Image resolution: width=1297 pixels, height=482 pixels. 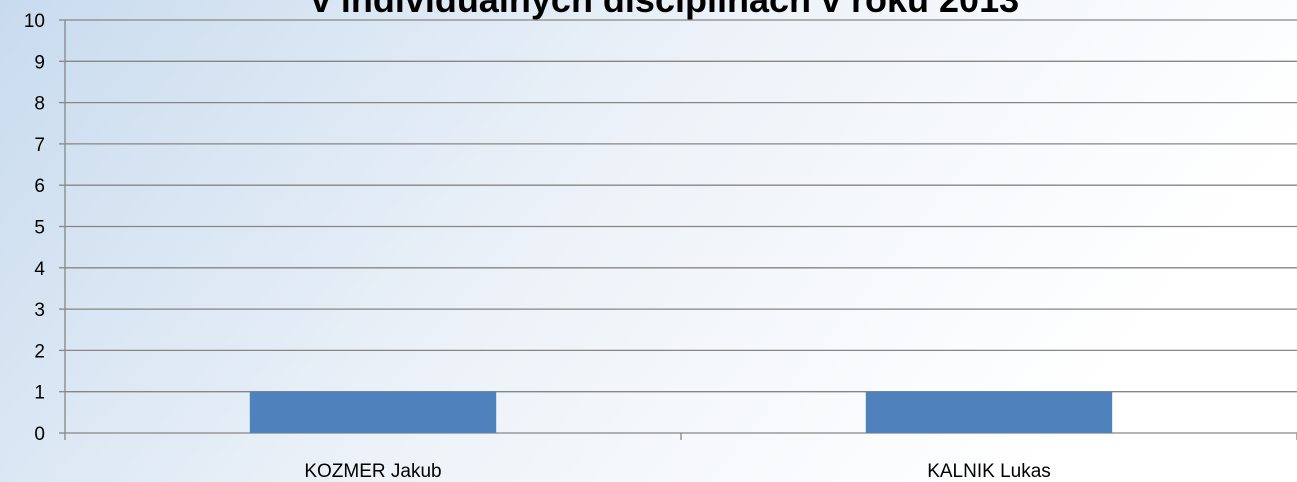 What do you see at coordinates (39, 393) in the screenshot?
I see `y-tick-label: 1` at bounding box center [39, 393].